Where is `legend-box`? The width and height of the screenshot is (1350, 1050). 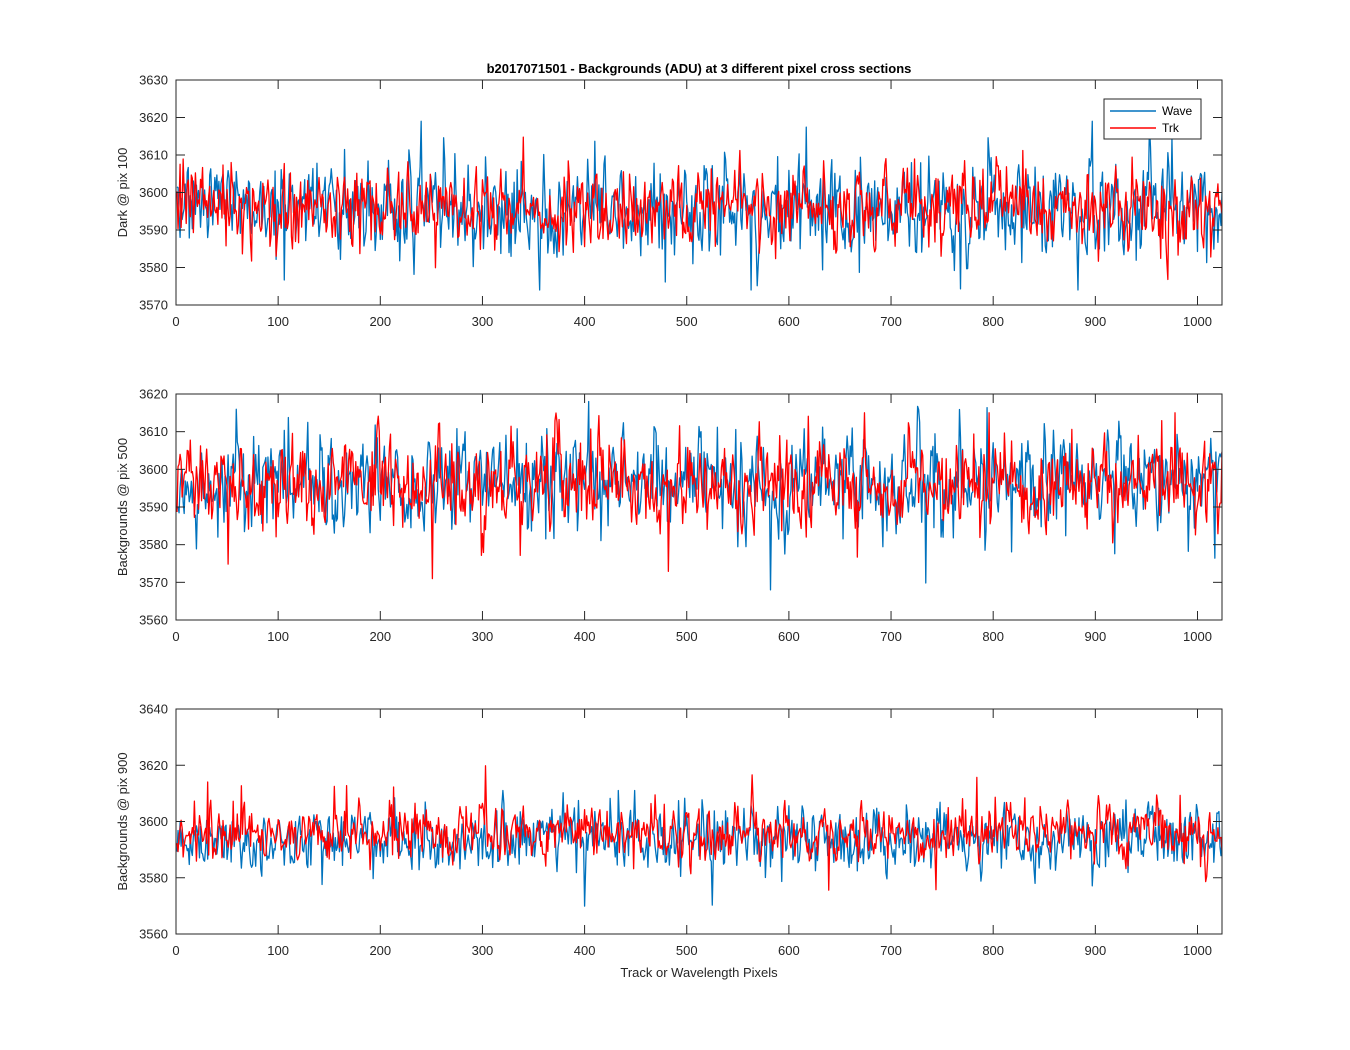 legend-box is located at coordinates (1152, 119).